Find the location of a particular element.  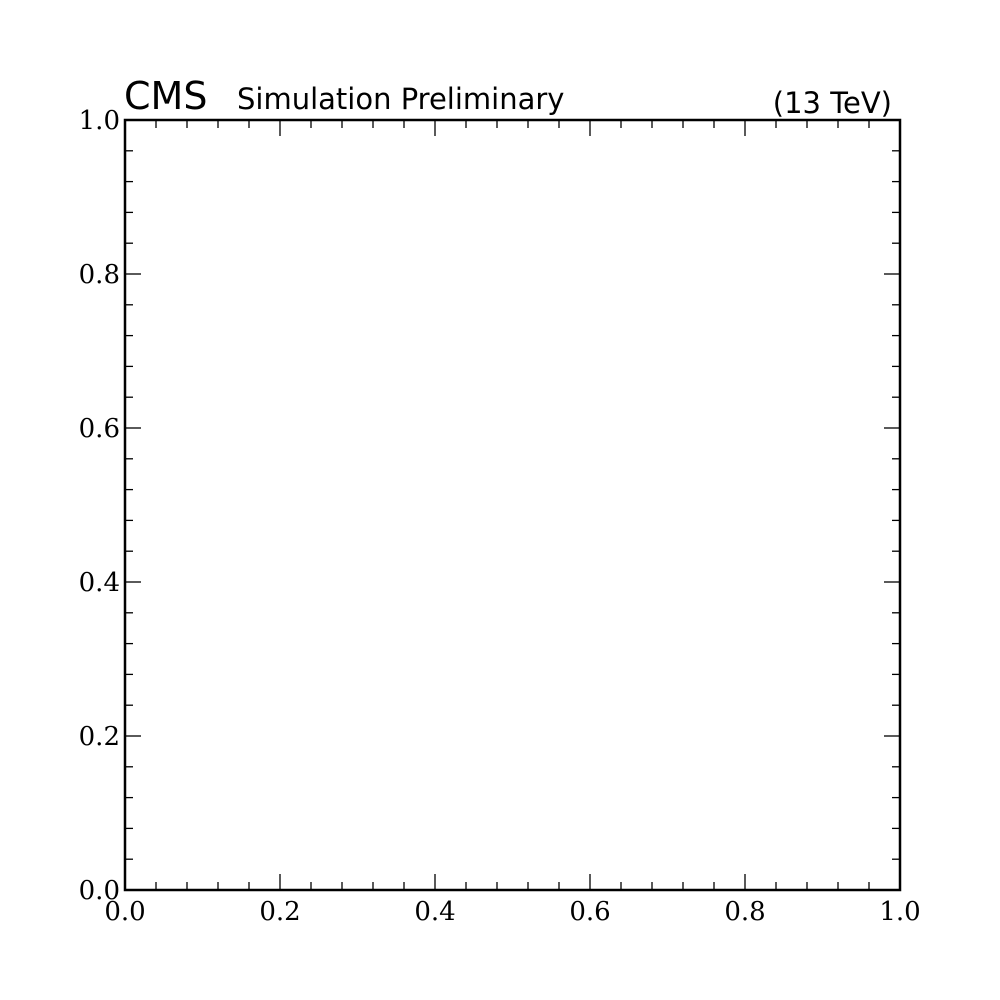

x-tick-label: 0.0 is located at coordinates (124, 912).